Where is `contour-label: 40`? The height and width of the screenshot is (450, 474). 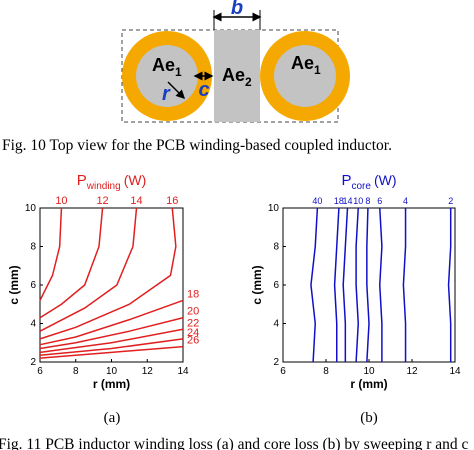
contour-label: 40 is located at coordinates (317, 201).